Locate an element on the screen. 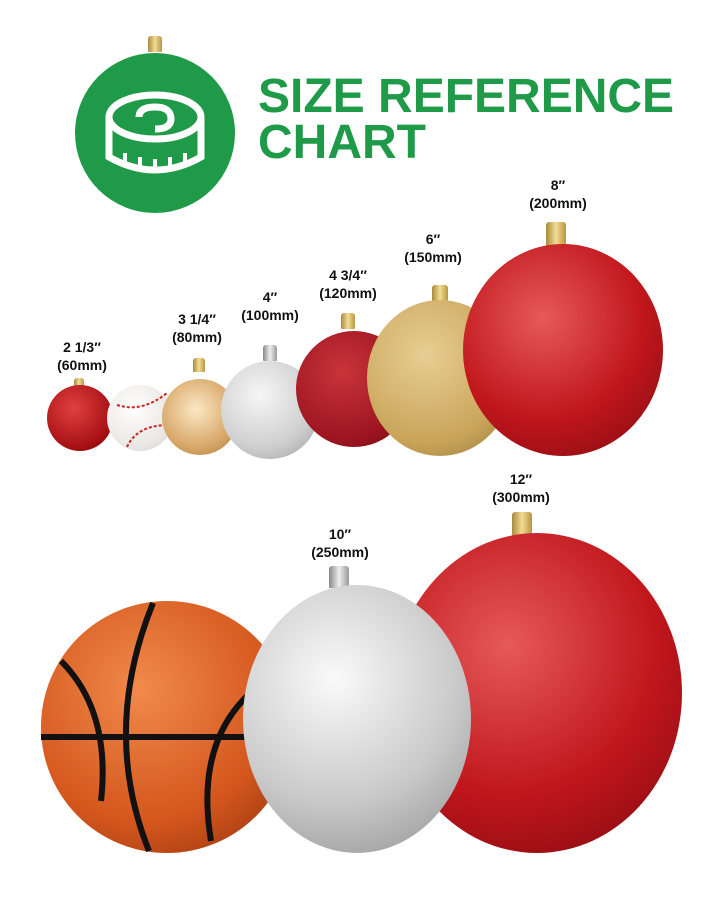  tape-measure-icon is located at coordinates (155, 132).